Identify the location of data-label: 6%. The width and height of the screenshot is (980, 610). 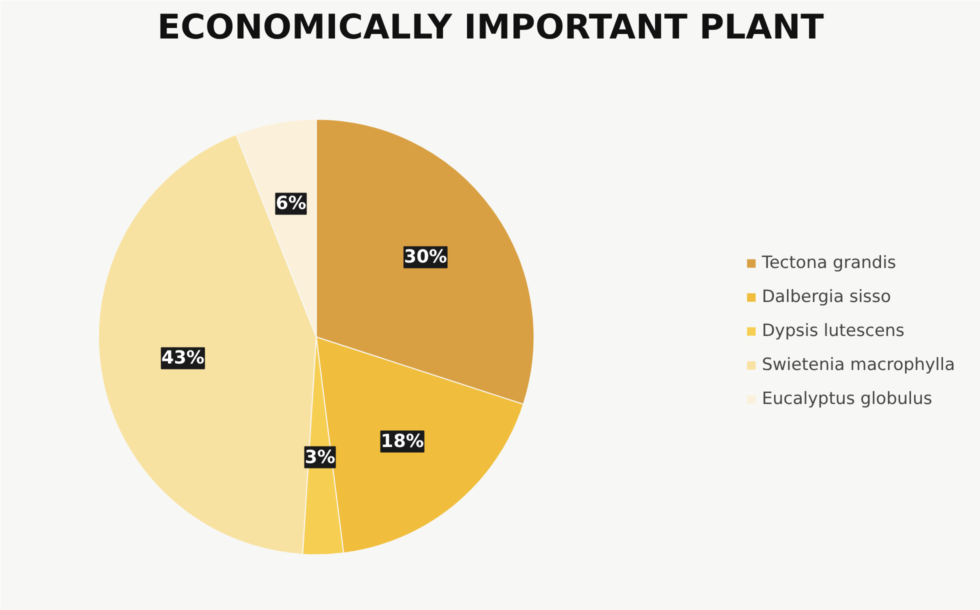
(291, 203).